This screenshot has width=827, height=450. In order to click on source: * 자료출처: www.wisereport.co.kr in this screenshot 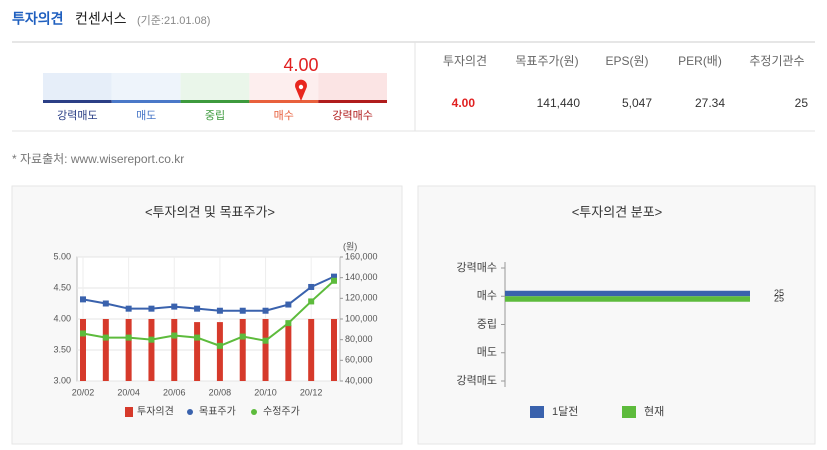, I will do `click(98, 159)`.